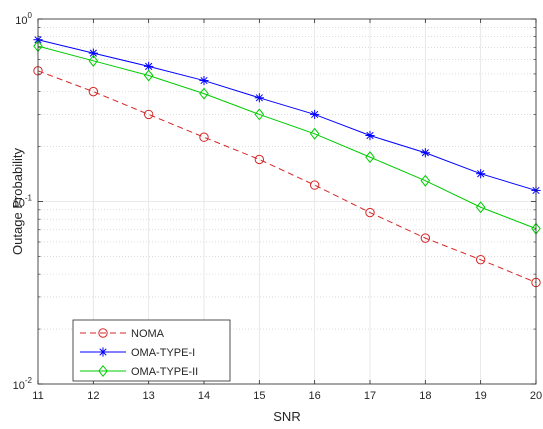 The image size is (543, 429). I want to click on x-tick-label: 19, so click(481, 396).